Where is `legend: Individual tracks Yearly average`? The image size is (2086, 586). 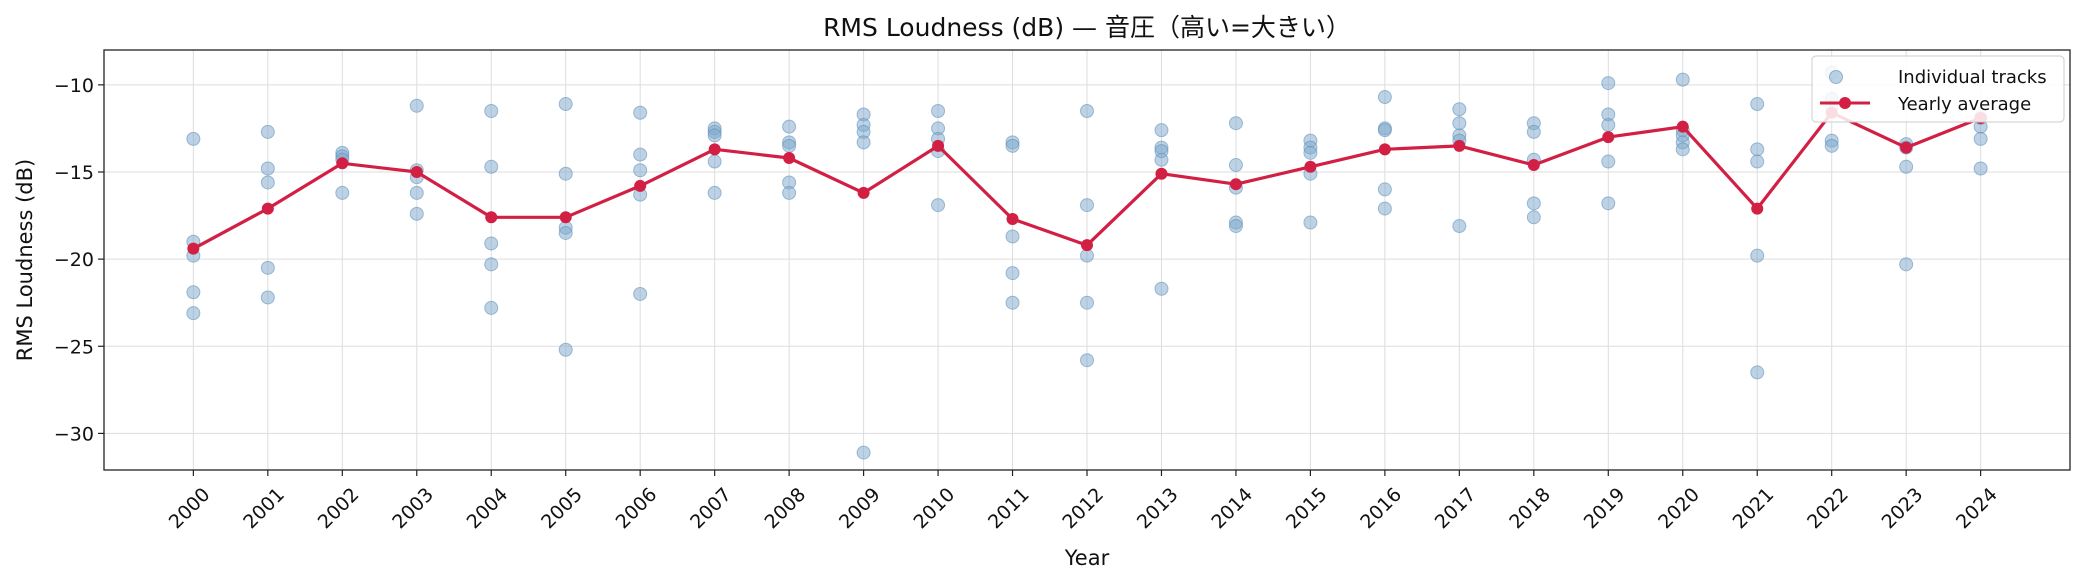
legend: Individual tracks Yearly average is located at coordinates (1938, 89).